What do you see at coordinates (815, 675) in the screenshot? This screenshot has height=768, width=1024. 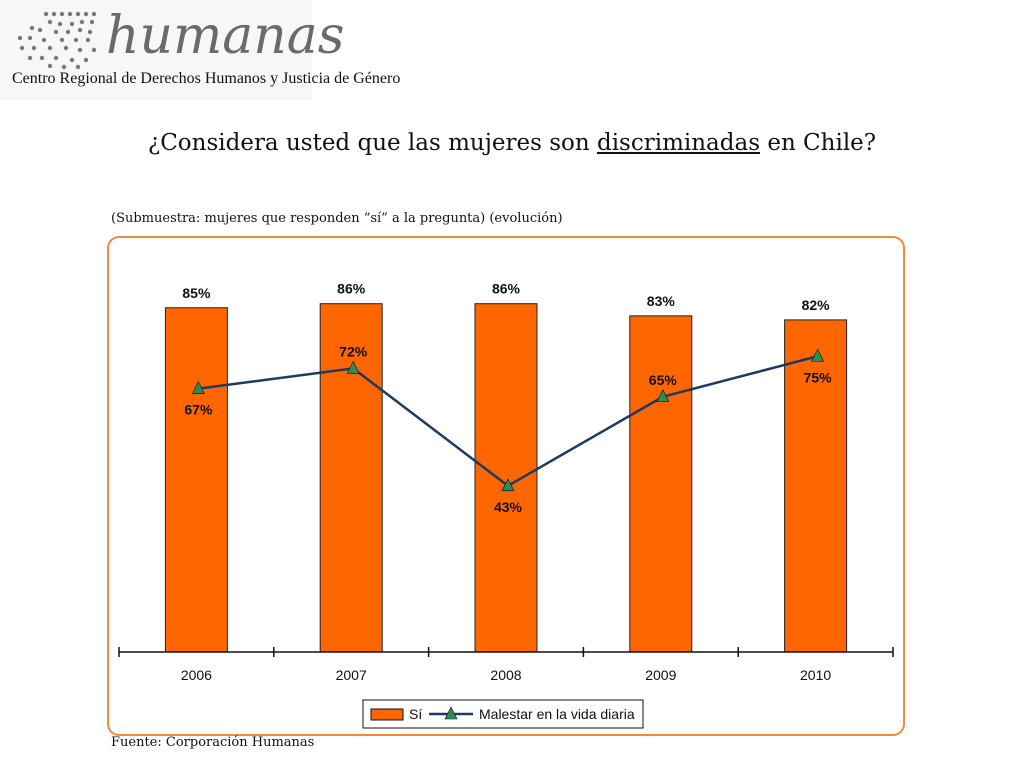 I see `x-tick-label-2010: 2010` at bounding box center [815, 675].